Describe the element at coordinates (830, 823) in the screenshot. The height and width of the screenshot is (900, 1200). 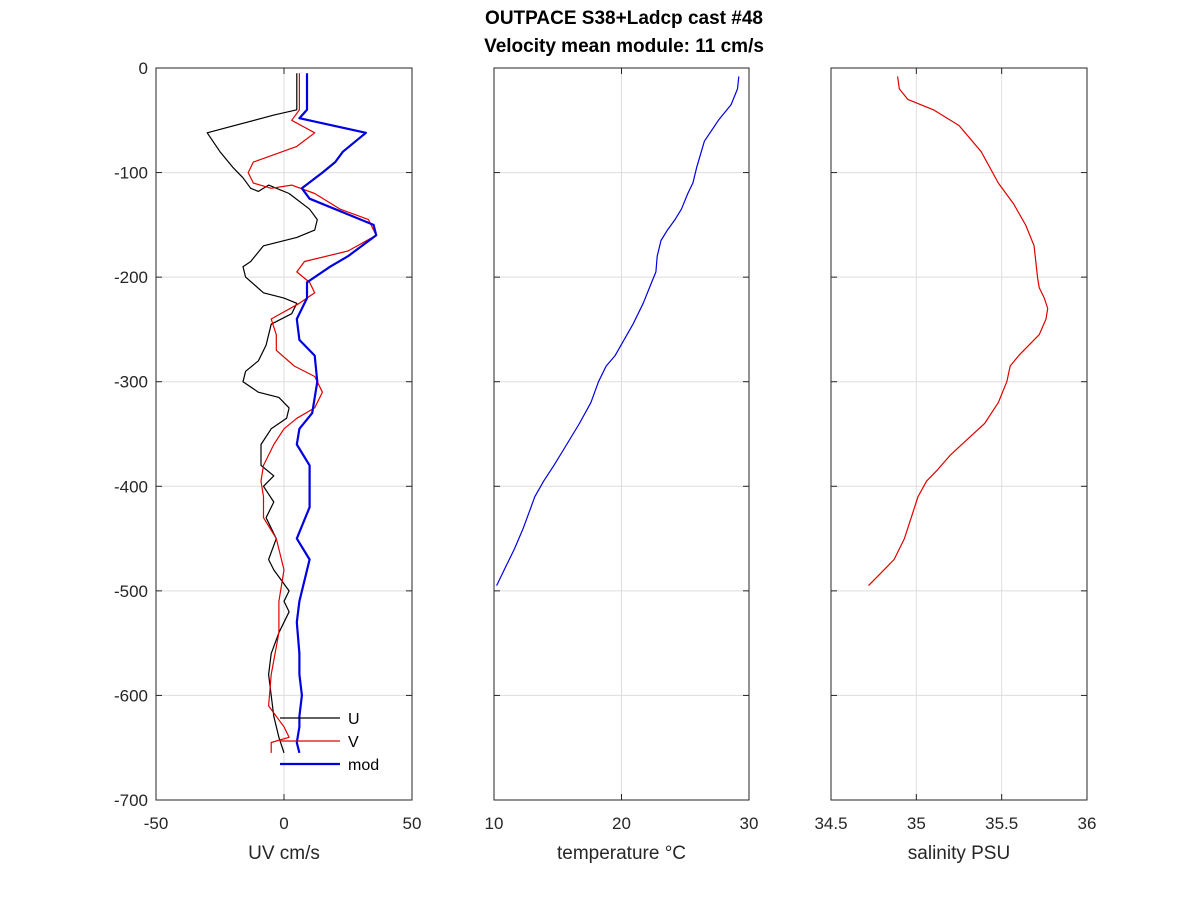
I see `salinity-x-tick-label: 34.5` at that location.